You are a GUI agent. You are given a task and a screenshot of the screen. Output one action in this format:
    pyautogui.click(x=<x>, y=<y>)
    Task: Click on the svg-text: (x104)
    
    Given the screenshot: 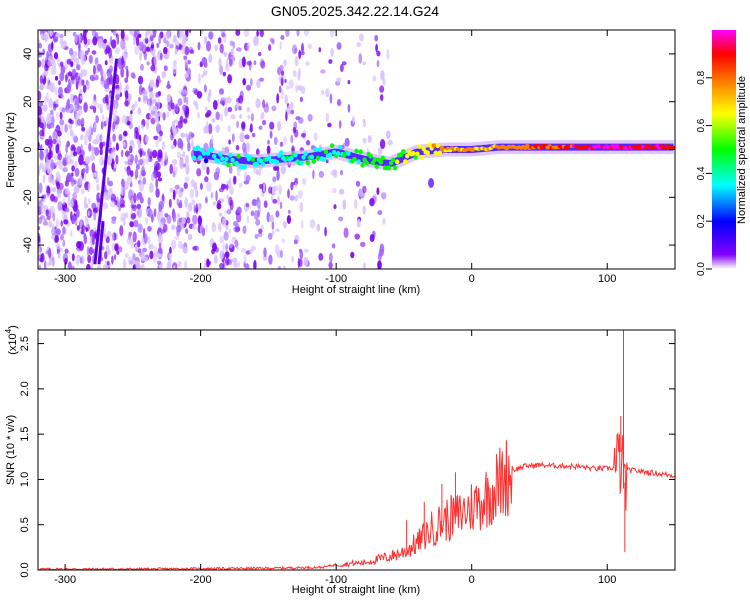 What is the action you would take?
    pyautogui.click(x=11, y=340)
    